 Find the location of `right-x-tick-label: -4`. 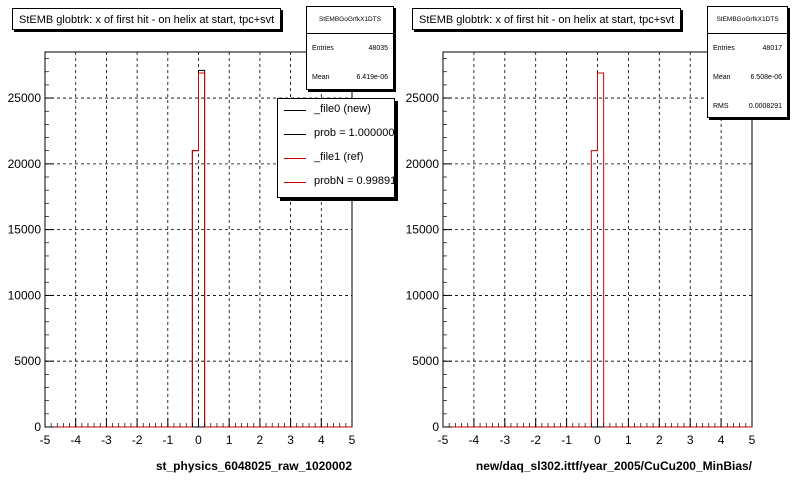

right-x-tick-label: -4 is located at coordinates (474, 440).